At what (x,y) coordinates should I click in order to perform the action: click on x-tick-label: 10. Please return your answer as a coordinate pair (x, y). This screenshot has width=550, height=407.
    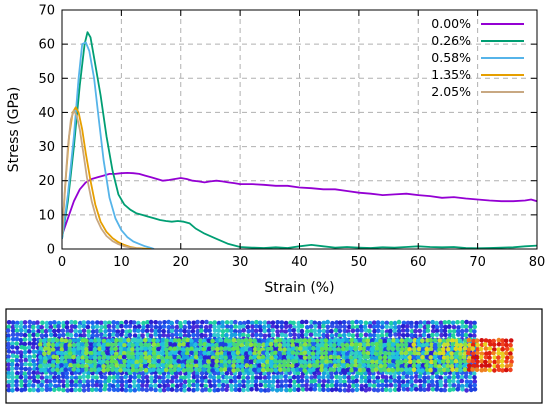
    Looking at the image, I should click on (121, 262).